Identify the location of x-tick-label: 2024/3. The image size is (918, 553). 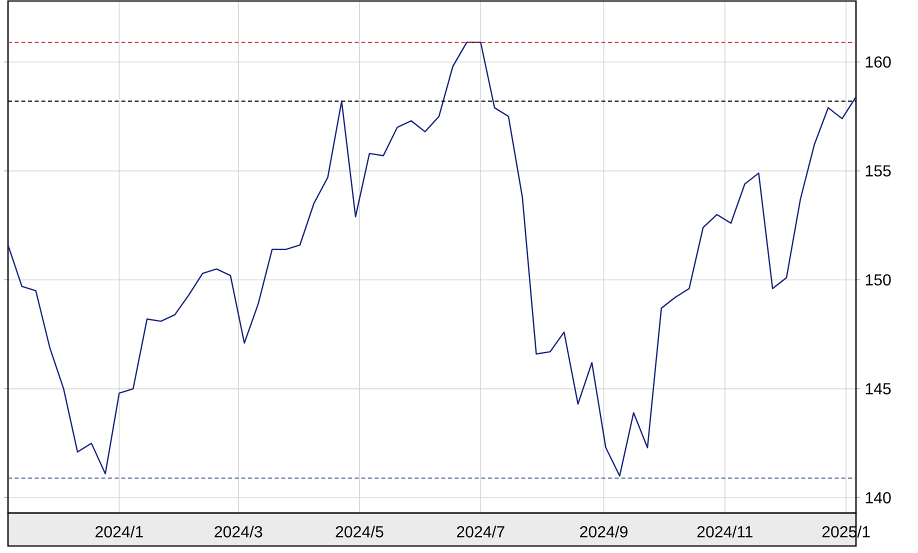
(238, 532).